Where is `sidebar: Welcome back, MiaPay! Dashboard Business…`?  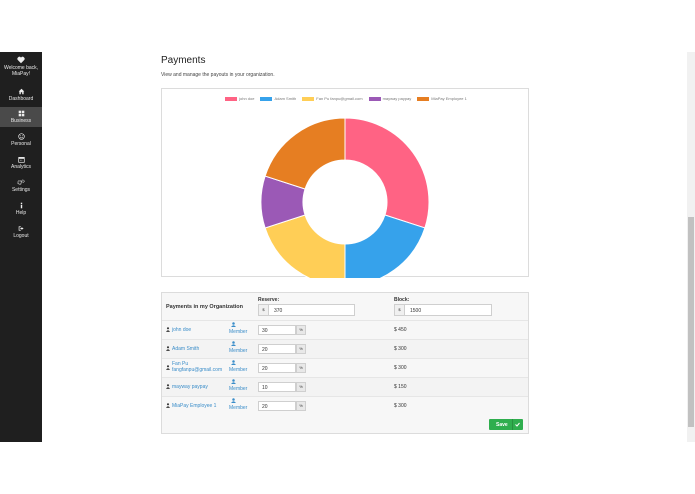
sidebar: Welcome back, MiaPay! Dashboard Business… is located at coordinates (21, 247).